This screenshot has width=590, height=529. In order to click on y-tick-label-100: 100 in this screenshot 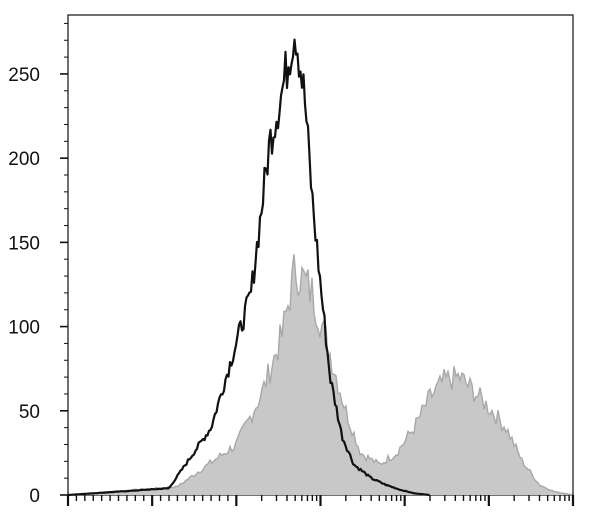, I will do `click(24, 328)`.